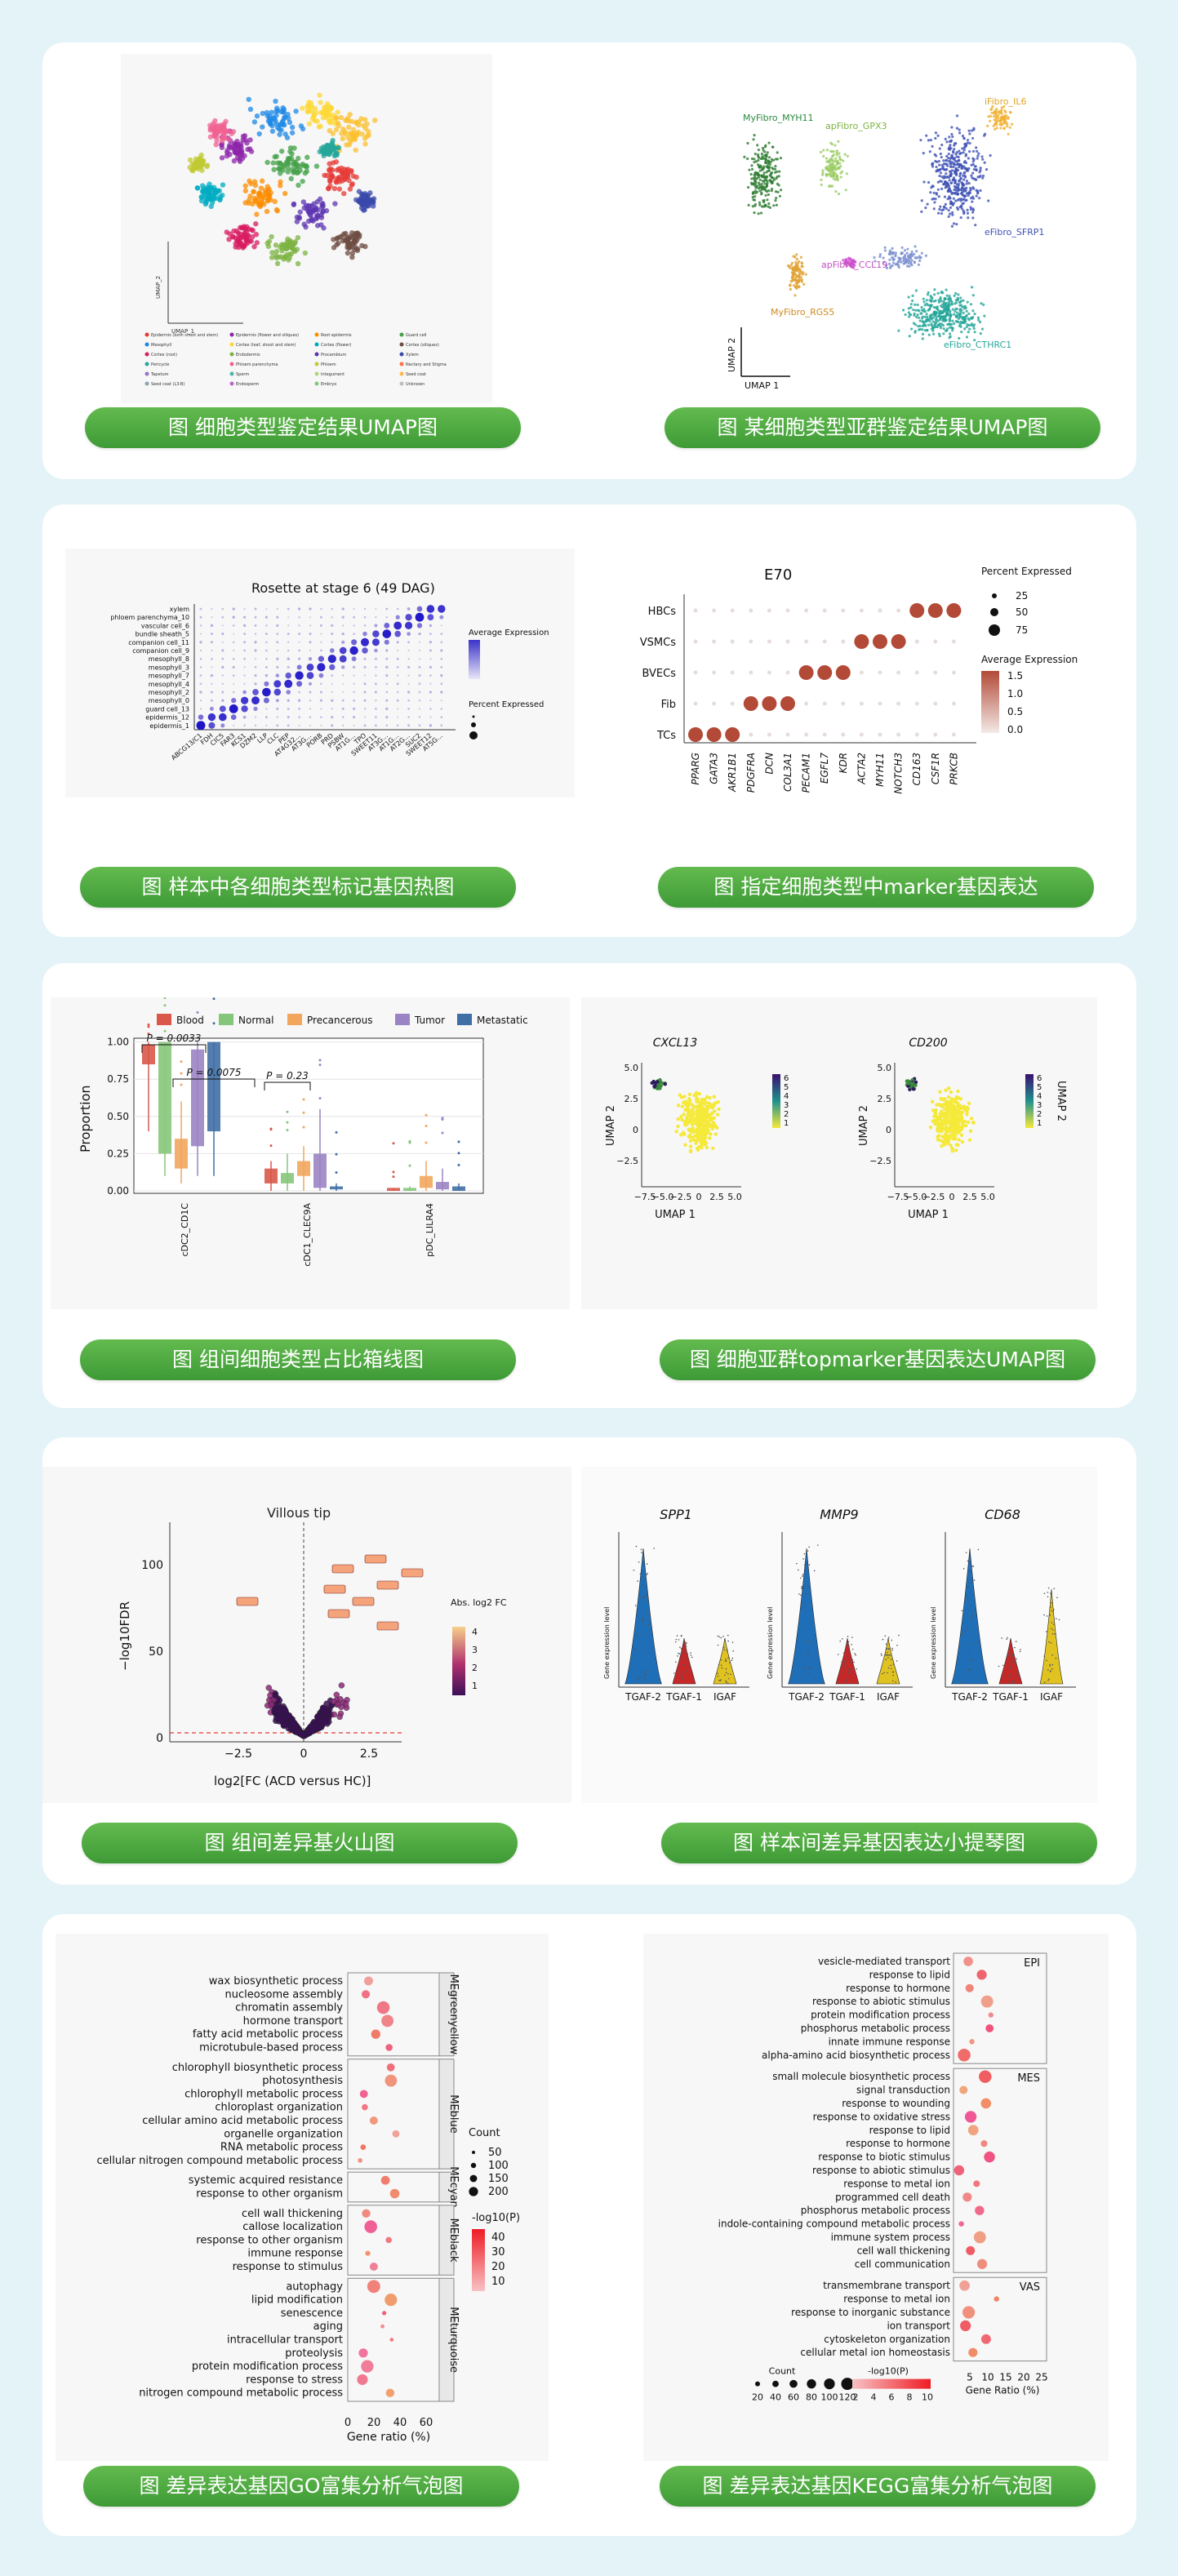  I want to click on legend-label: Epidermis (both shoot and stem), so click(184, 335).